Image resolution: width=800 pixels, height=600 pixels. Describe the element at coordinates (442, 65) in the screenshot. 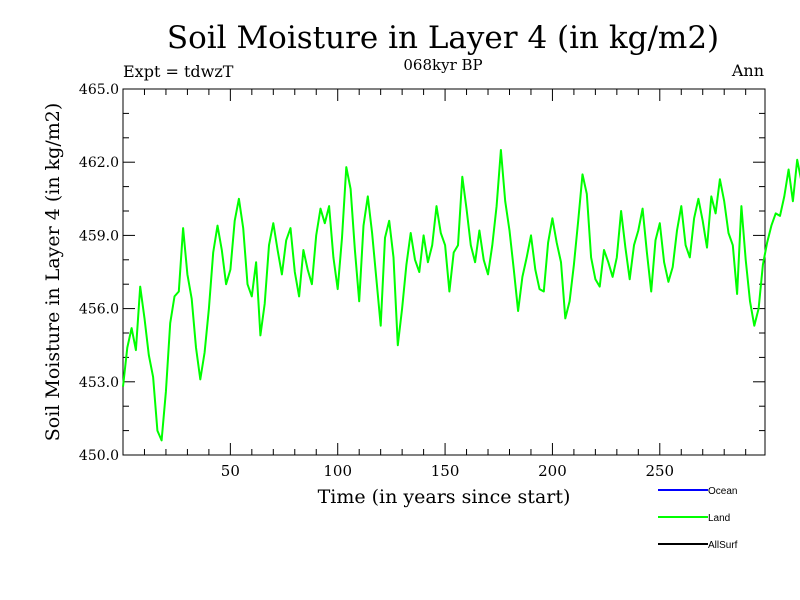

I see `chart-subtitle: 068kyr BP` at that location.